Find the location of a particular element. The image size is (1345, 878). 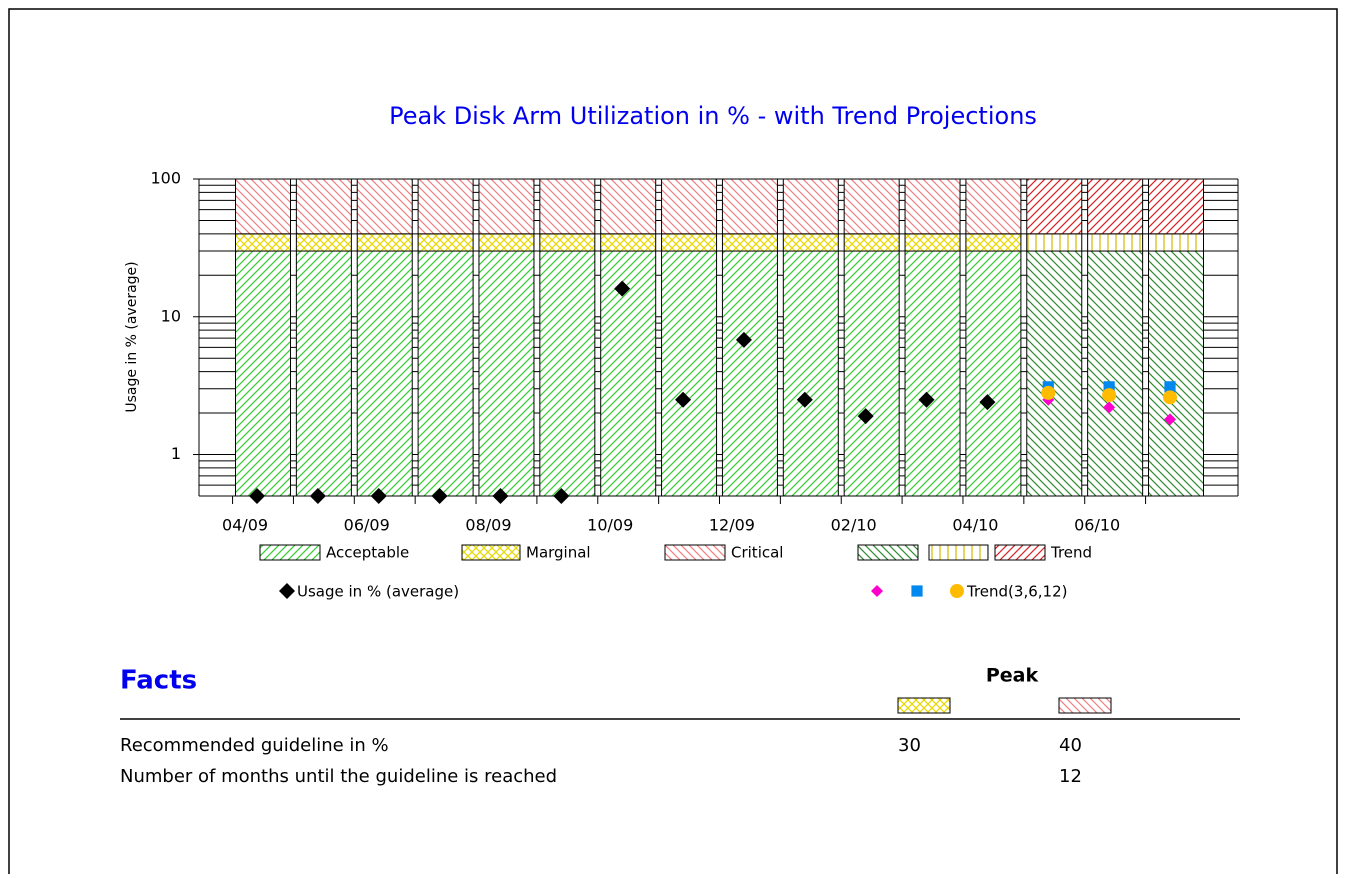

x-tick-label: 10/09 is located at coordinates (610, 525).